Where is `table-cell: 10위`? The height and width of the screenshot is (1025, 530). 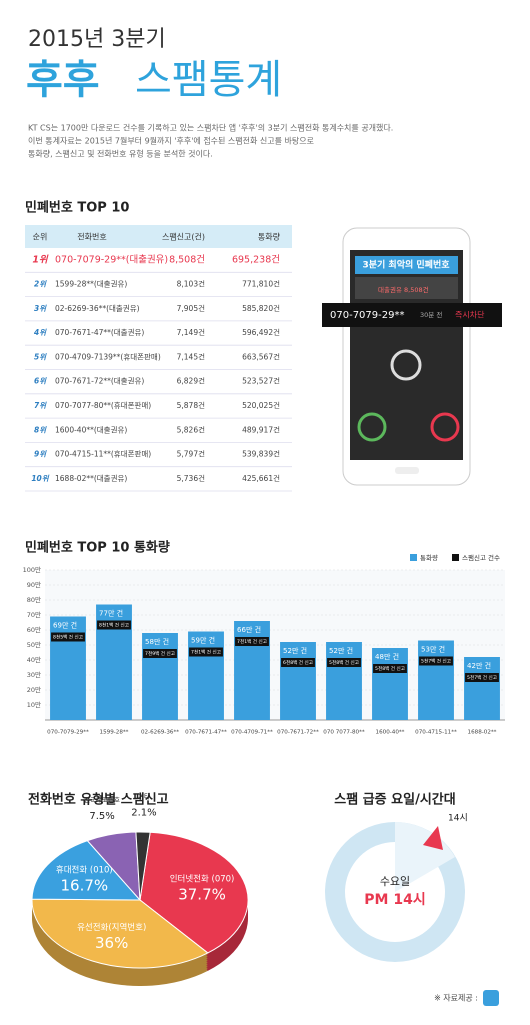
table-cell: 10위 is located at coordinates (40, 478).